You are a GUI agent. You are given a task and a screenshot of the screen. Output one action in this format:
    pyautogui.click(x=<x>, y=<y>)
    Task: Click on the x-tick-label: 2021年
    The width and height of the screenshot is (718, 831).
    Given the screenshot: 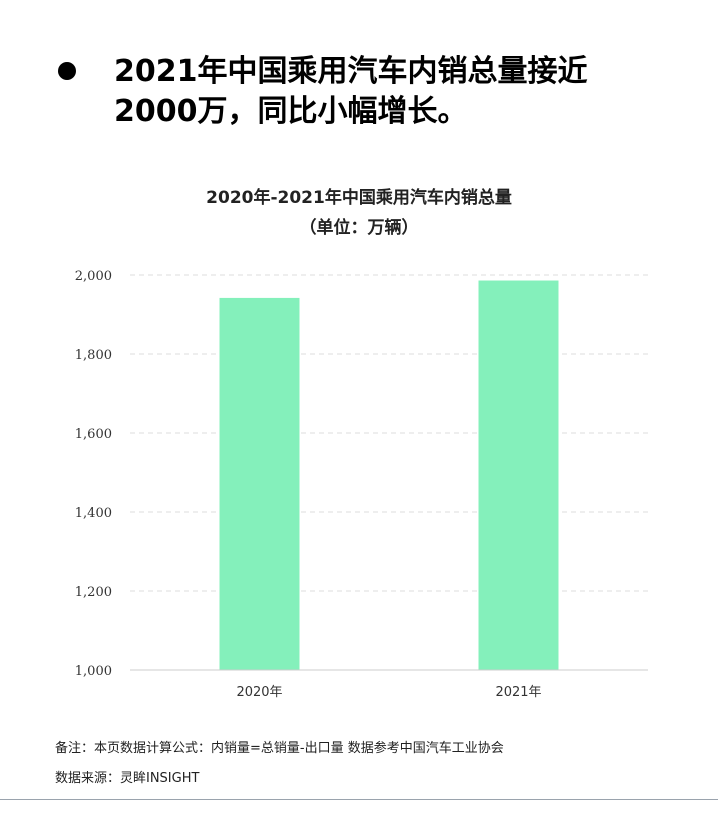 What is the action you would take?
    pyautogui.click(x=518, y=692)
    